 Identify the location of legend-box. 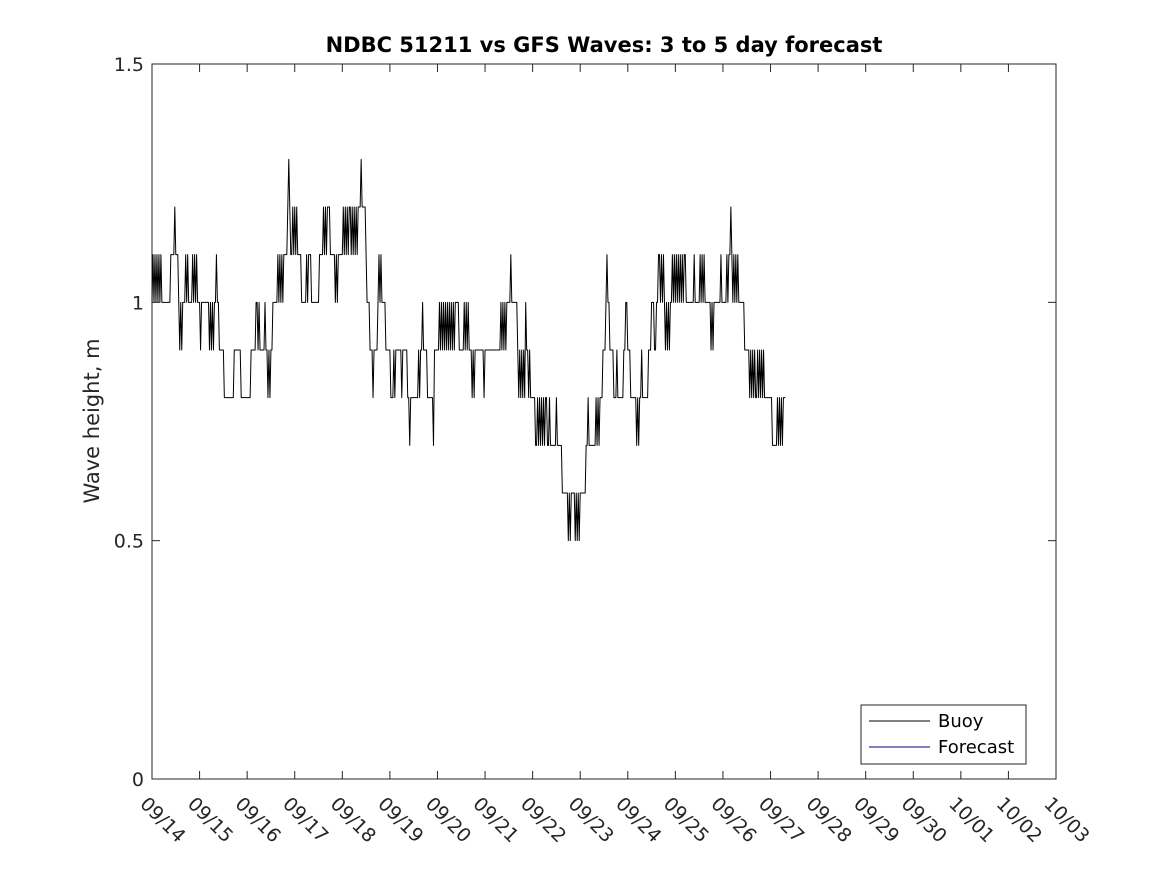
(943, 734).